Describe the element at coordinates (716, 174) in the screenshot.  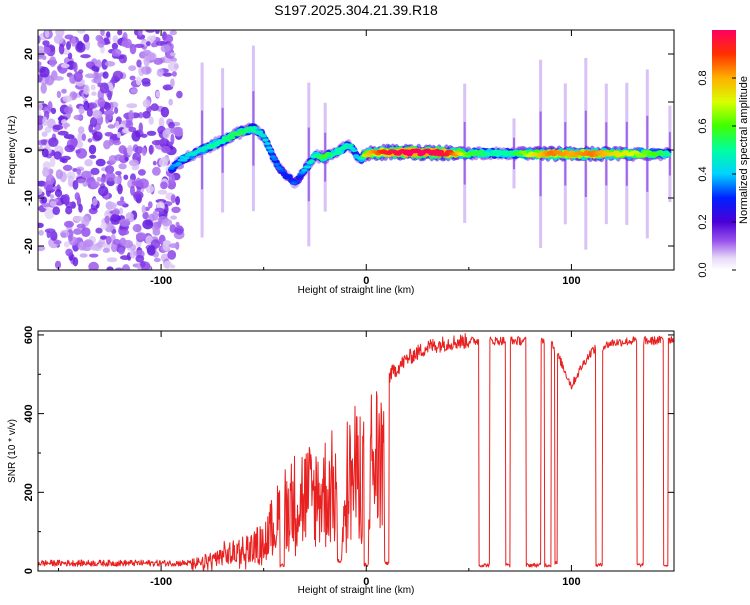
I see `colorbar-ticks: 0.0 0.2 0.4 0.6 0.8` at that location.